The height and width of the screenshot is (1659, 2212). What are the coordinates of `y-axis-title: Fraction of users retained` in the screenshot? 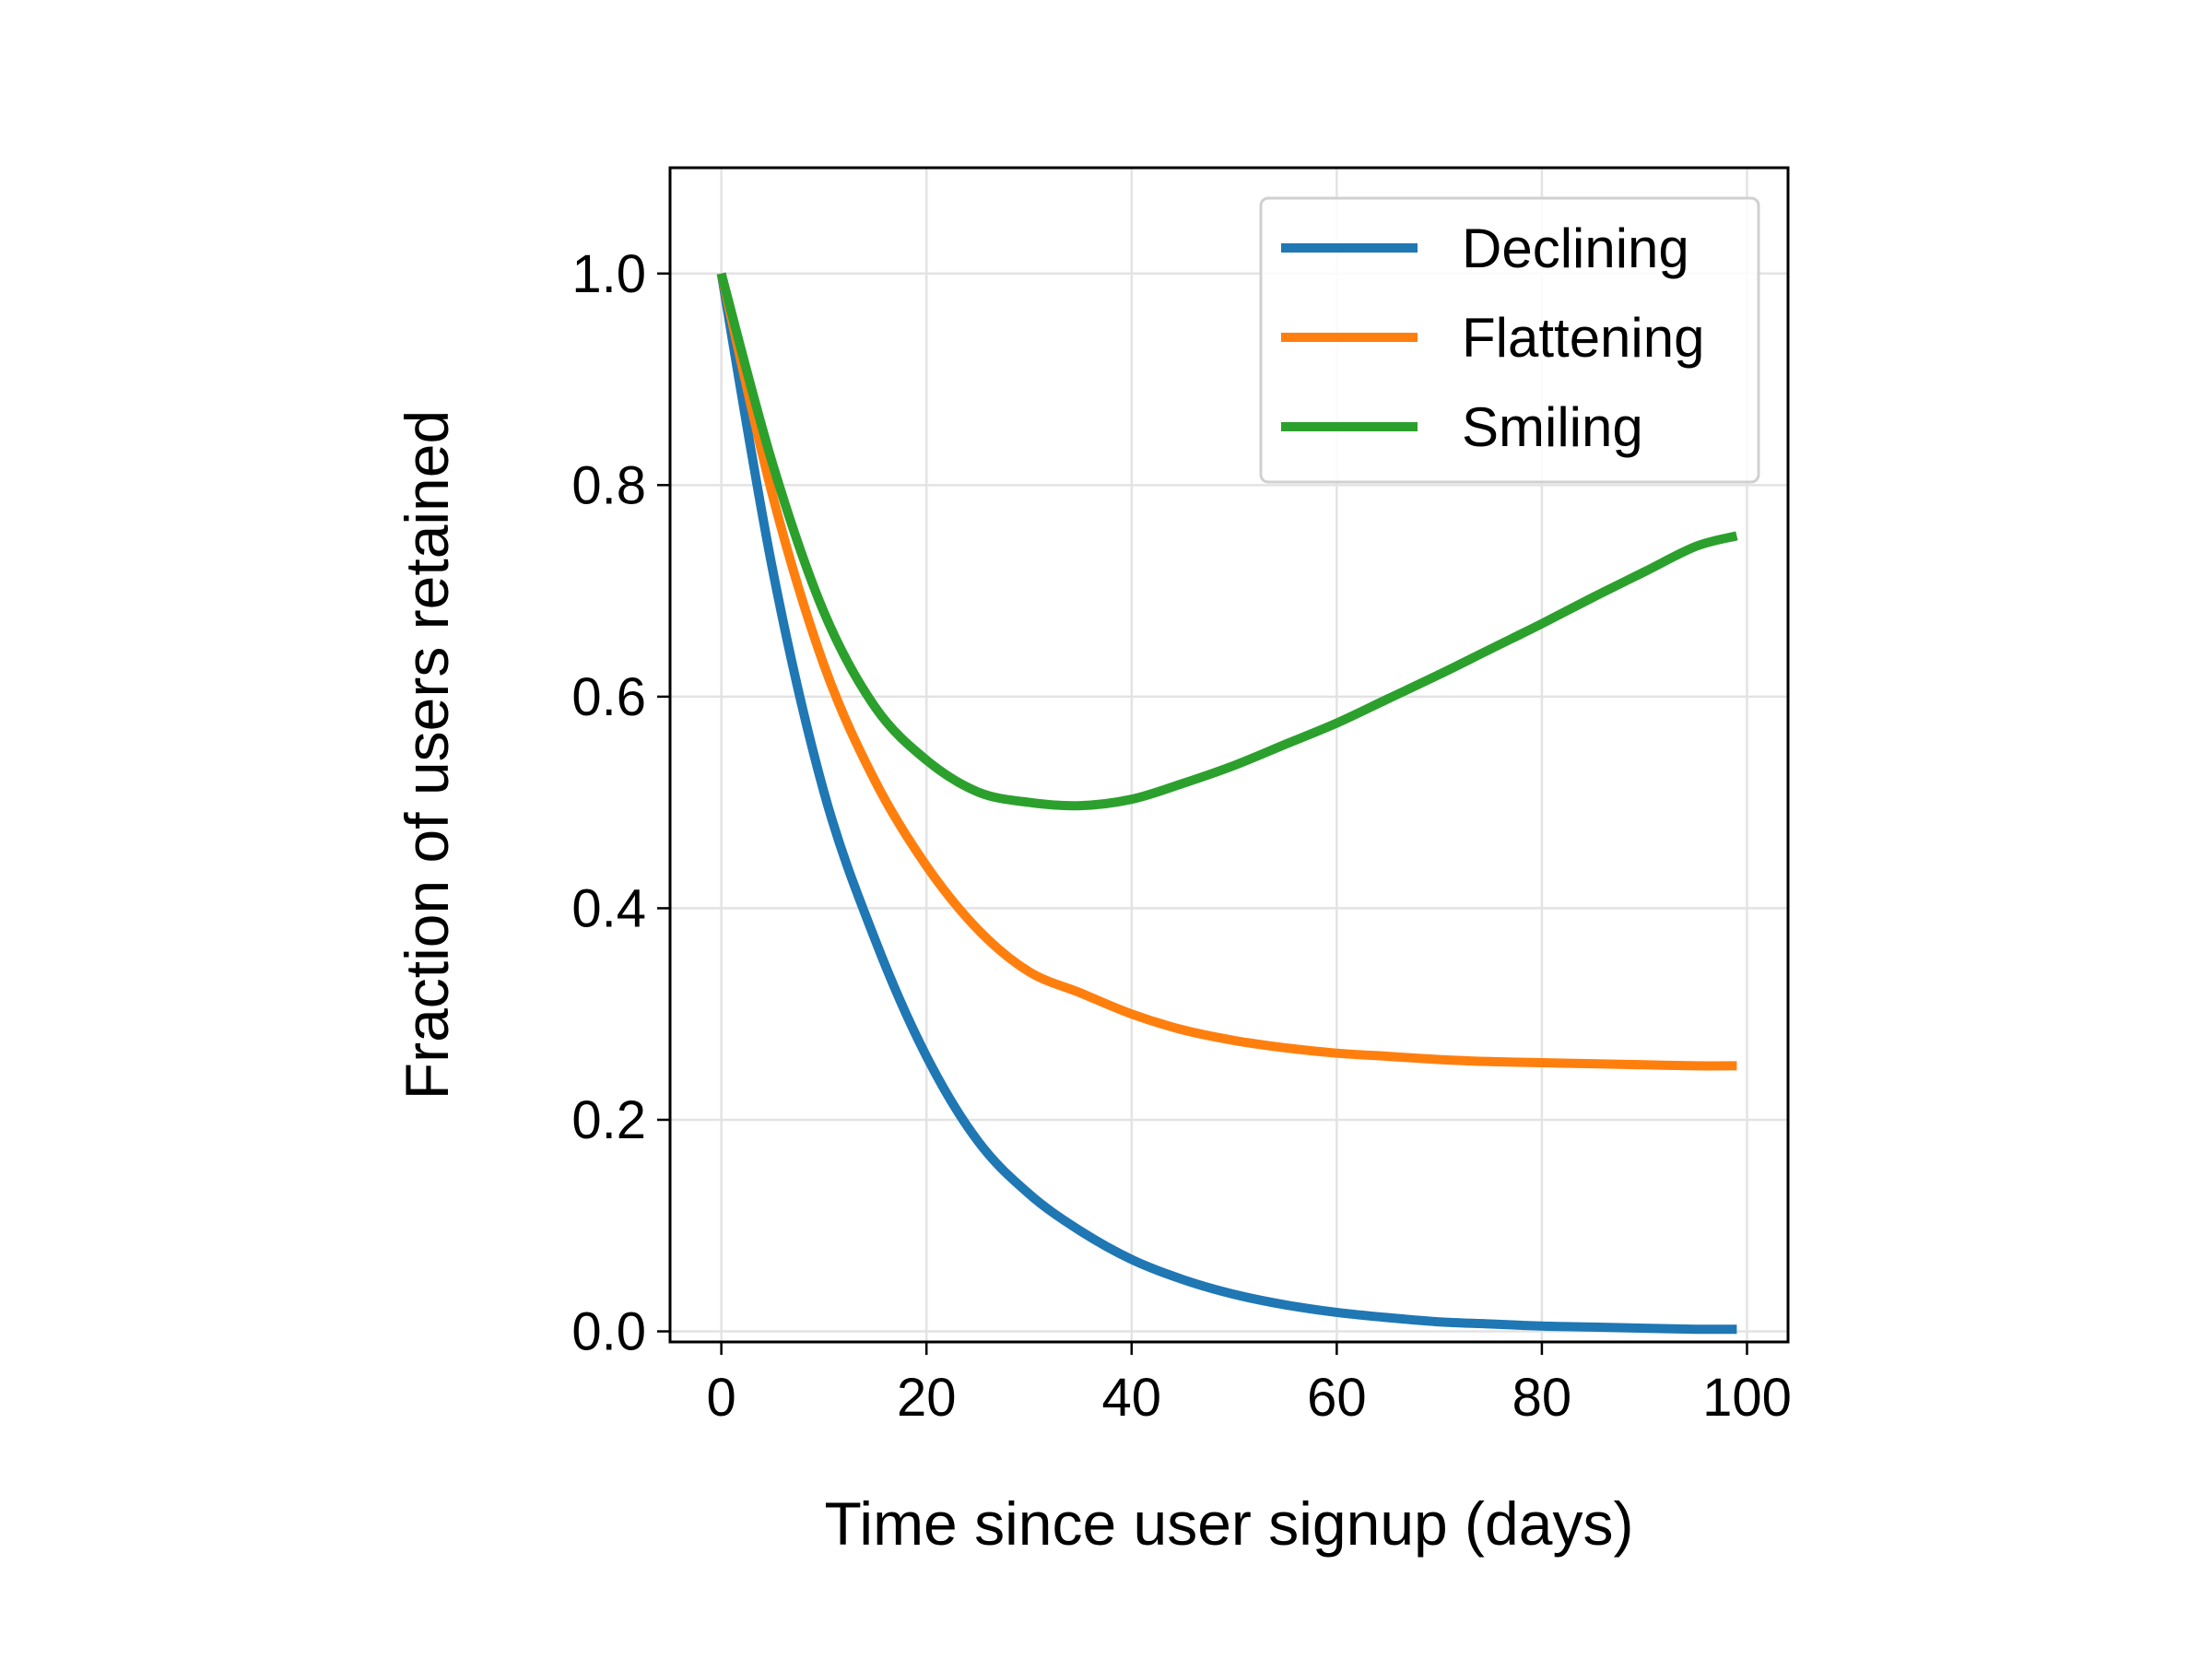 It's located at (427, 755).